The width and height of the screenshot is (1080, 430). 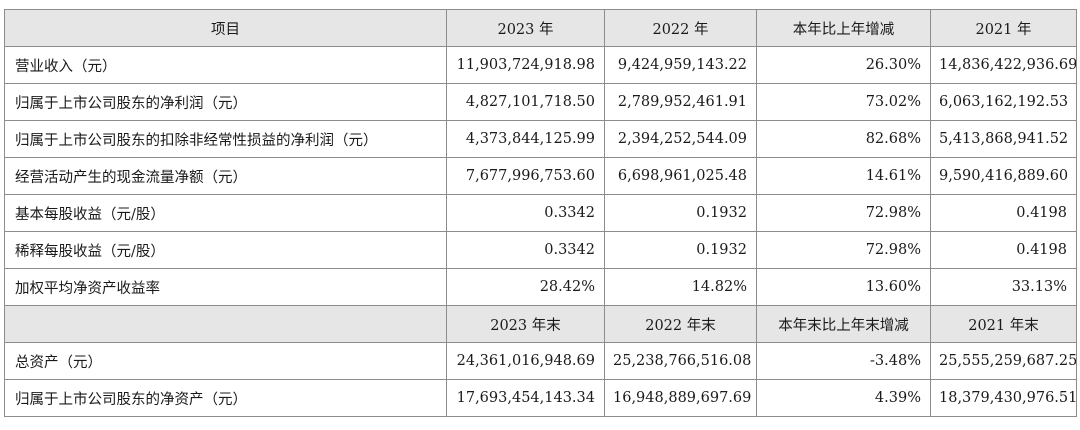 I want to click on value-2021: 9,590,416,889.60, so click(x=1003, y=176).